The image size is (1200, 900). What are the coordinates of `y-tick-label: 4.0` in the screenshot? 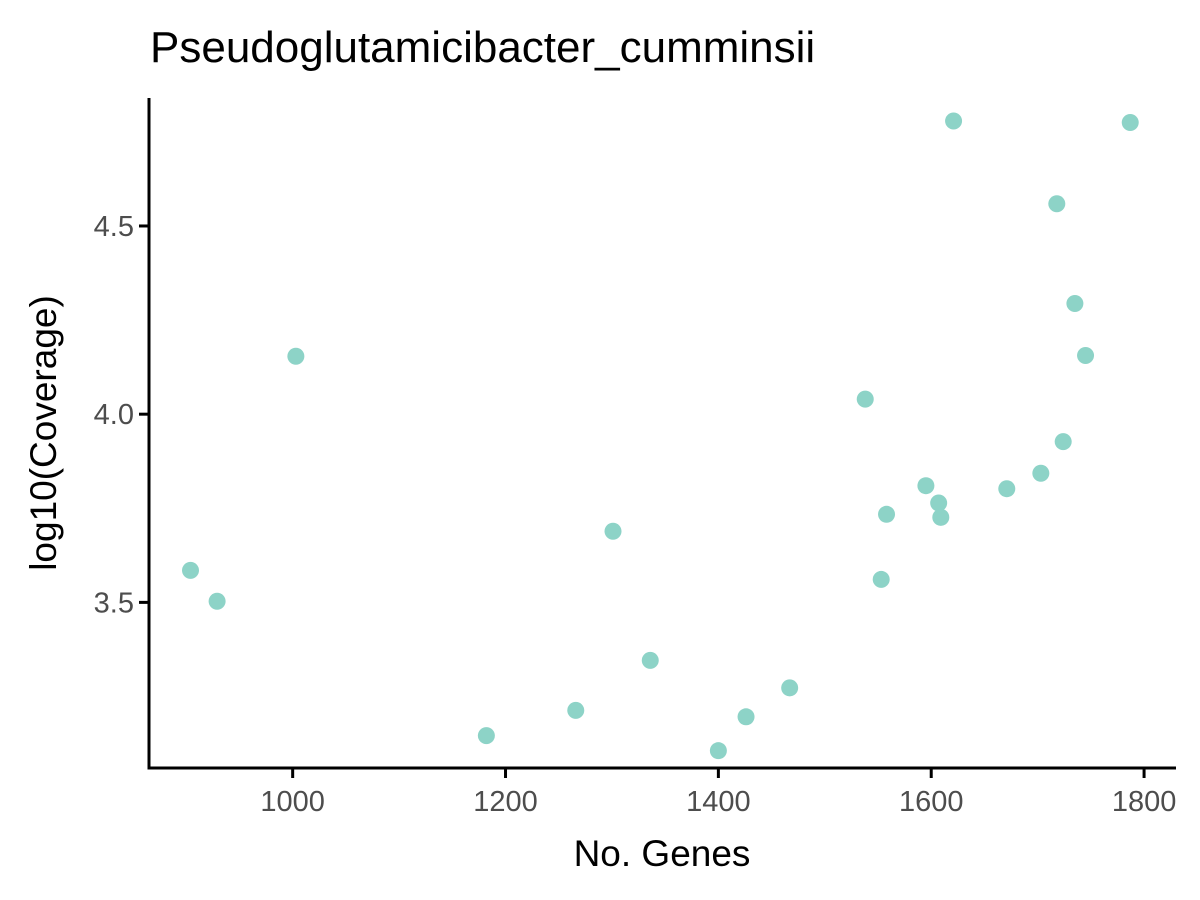 It's located at (114, 415).